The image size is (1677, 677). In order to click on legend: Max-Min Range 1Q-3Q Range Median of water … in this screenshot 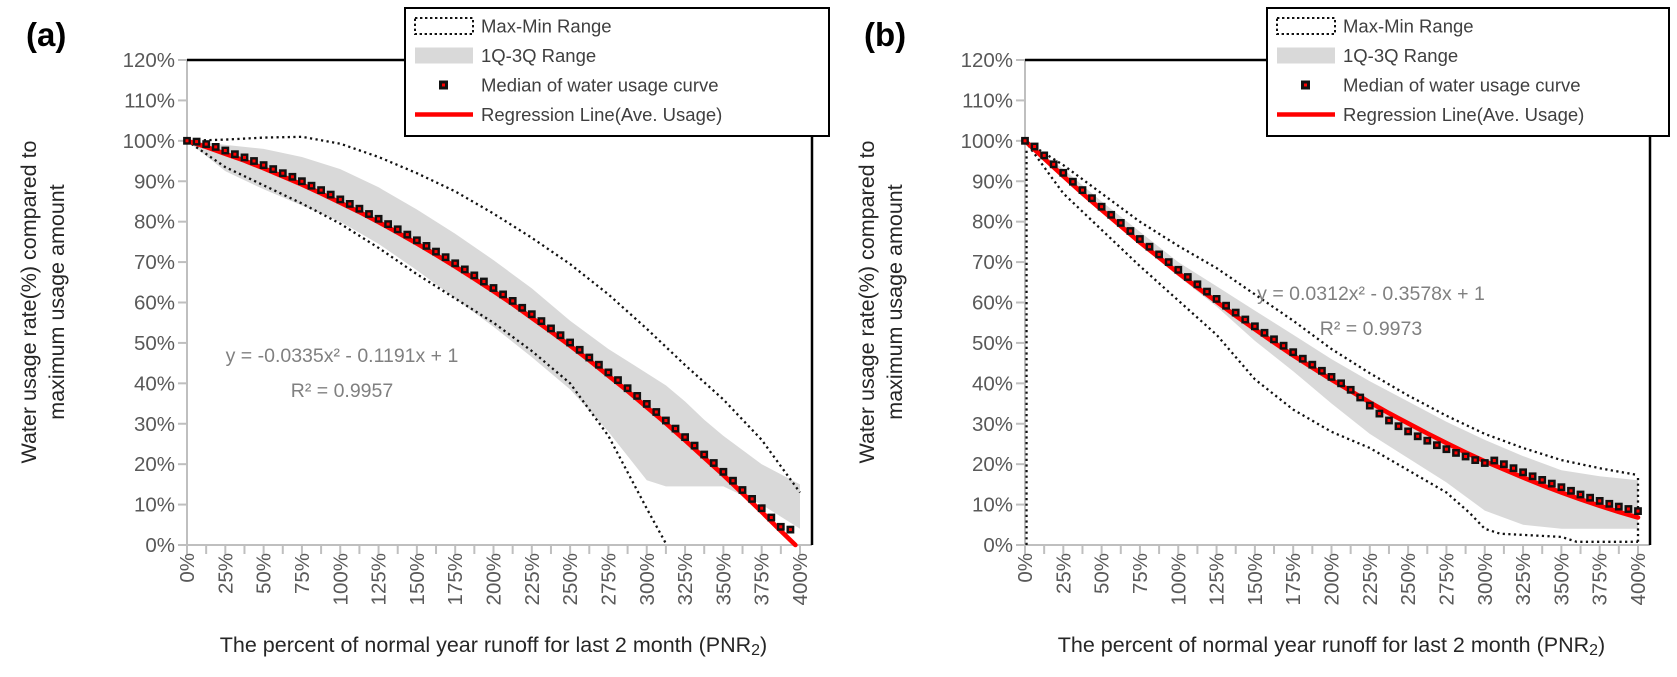, I will do `click(1468, 72)`.